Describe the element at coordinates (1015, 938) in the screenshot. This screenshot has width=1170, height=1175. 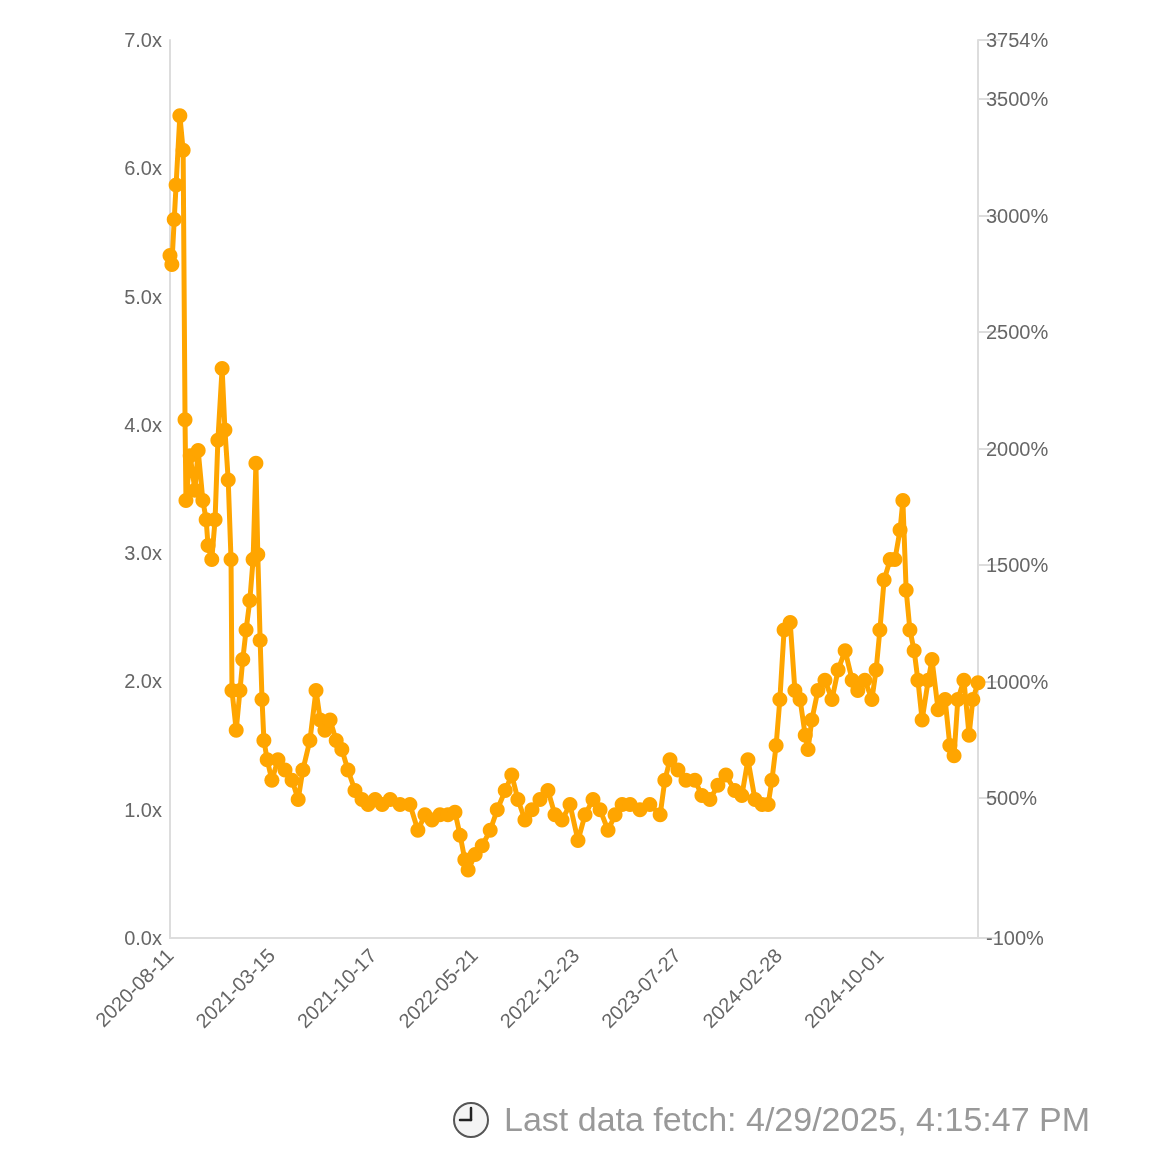
I see `y2-tick-label: -100%` at that location.